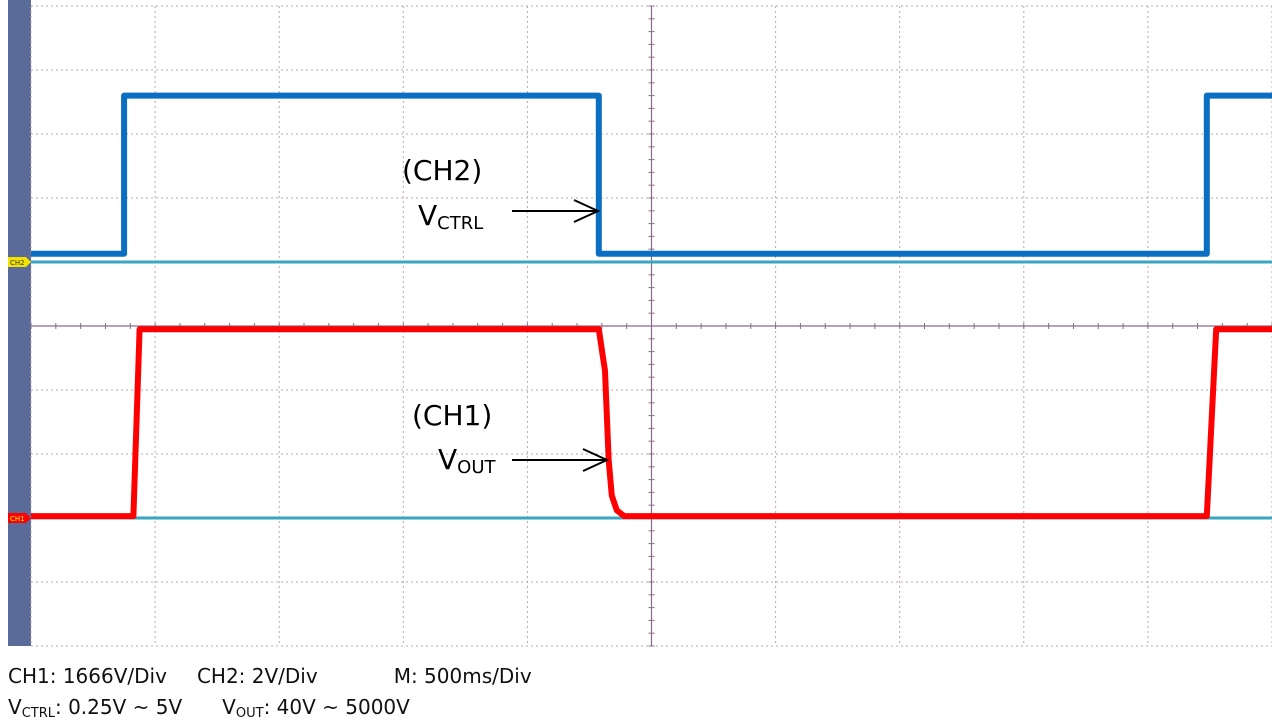  What do you see at coordinates (462, 676) in the screenshot?
I see `time-scale: M: 500ms/Div` at bounding box center [462, 676].